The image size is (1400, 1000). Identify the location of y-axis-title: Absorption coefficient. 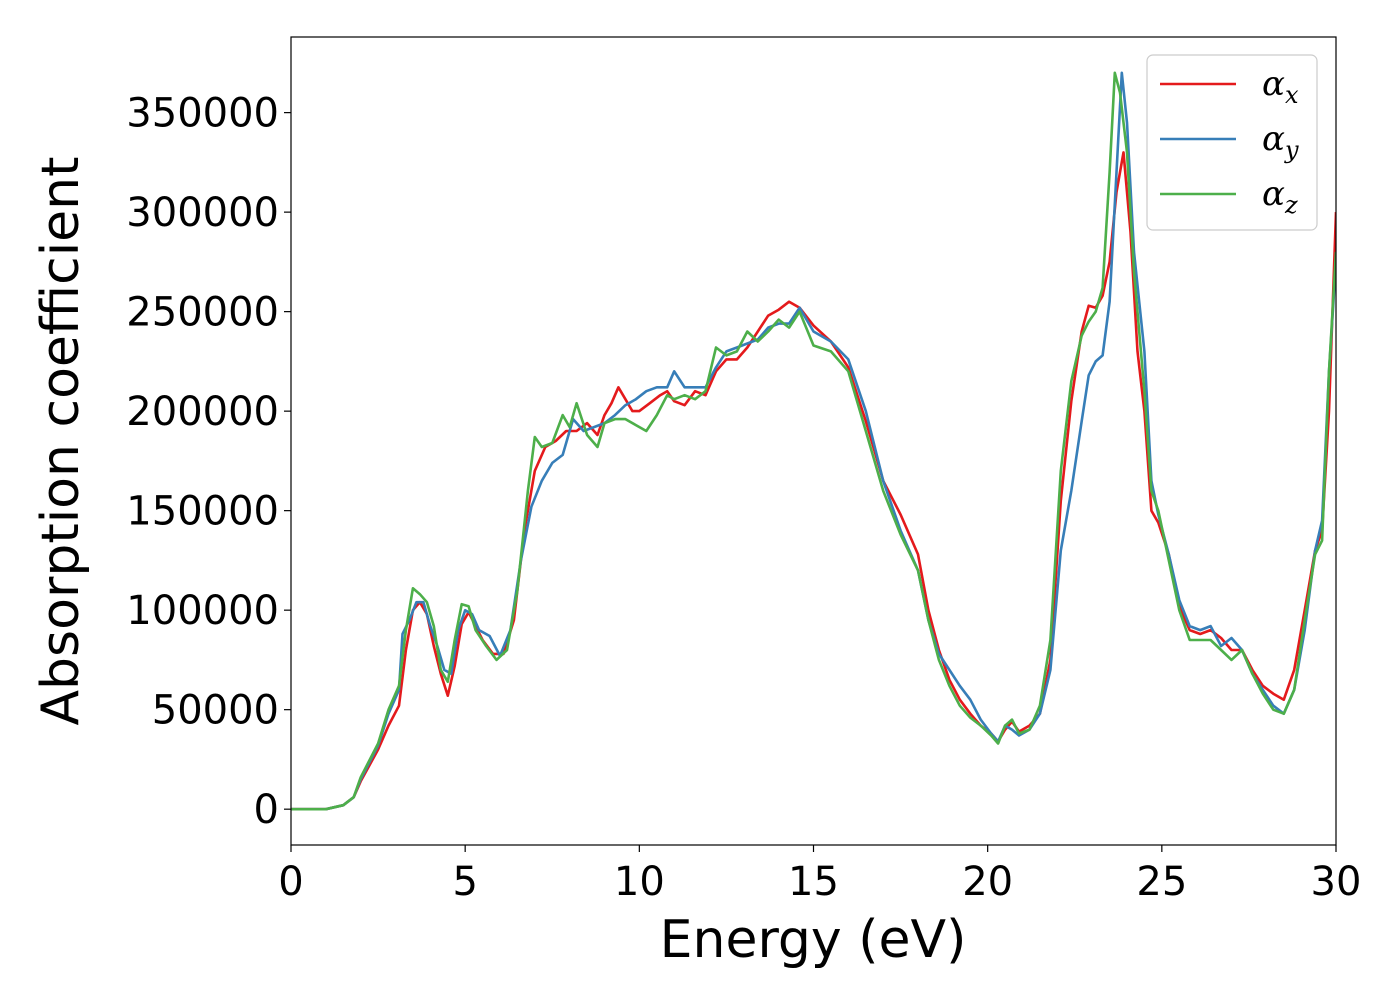
(61, 440).